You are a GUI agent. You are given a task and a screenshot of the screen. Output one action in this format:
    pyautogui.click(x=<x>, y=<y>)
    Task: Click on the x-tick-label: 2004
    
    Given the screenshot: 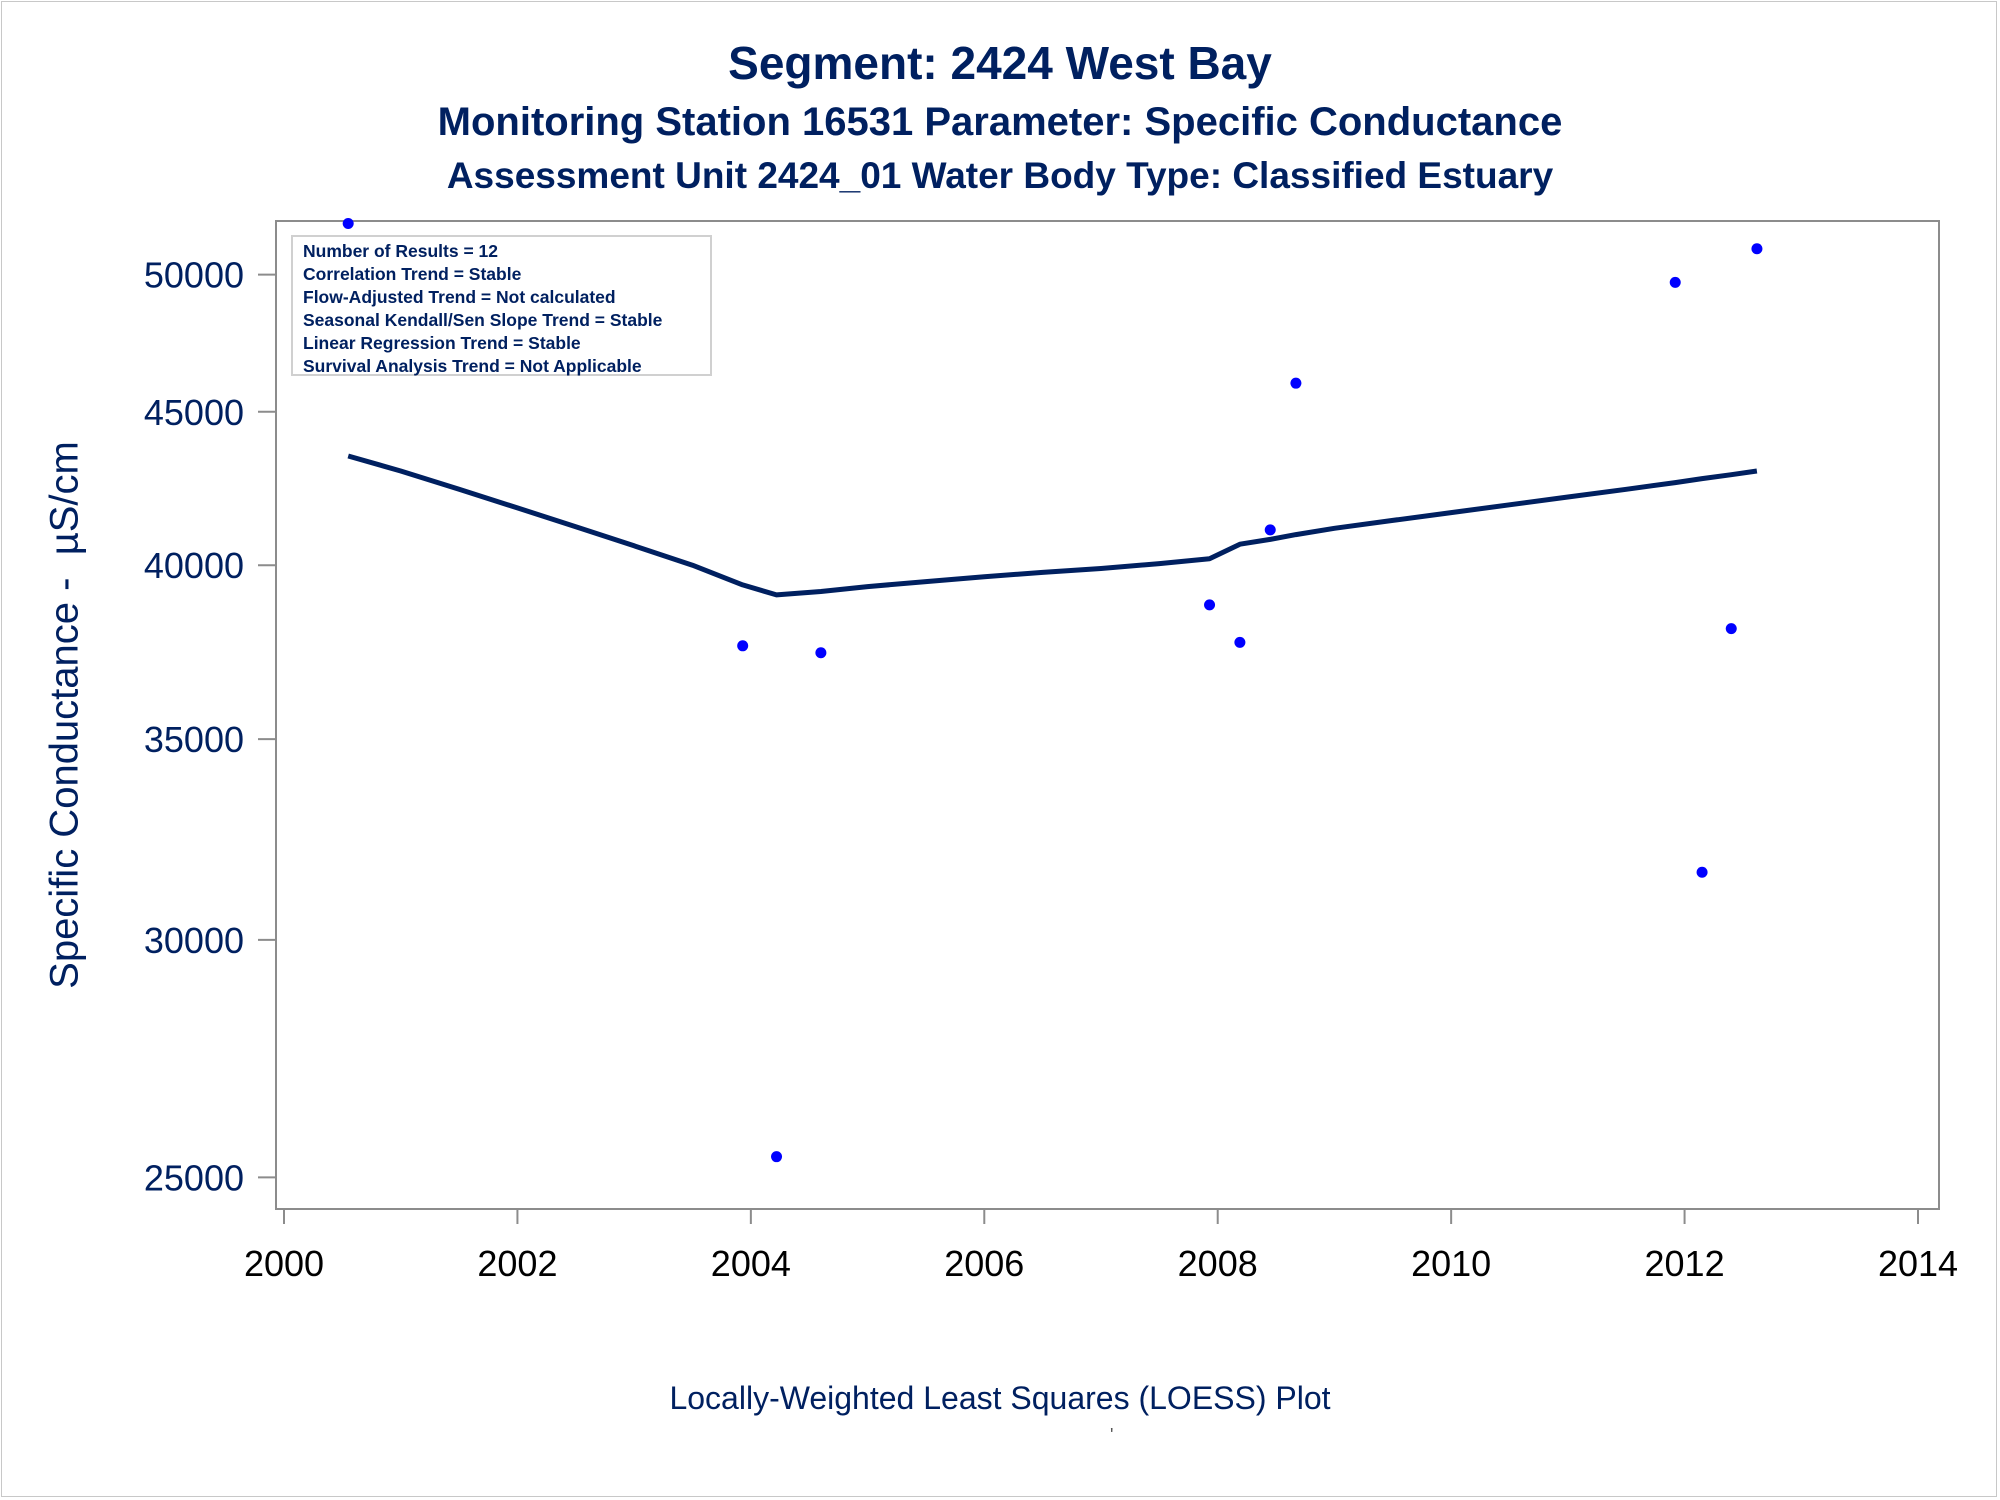 What is the action you would take?
    pyautogui.click(x=751, y=1263)
    